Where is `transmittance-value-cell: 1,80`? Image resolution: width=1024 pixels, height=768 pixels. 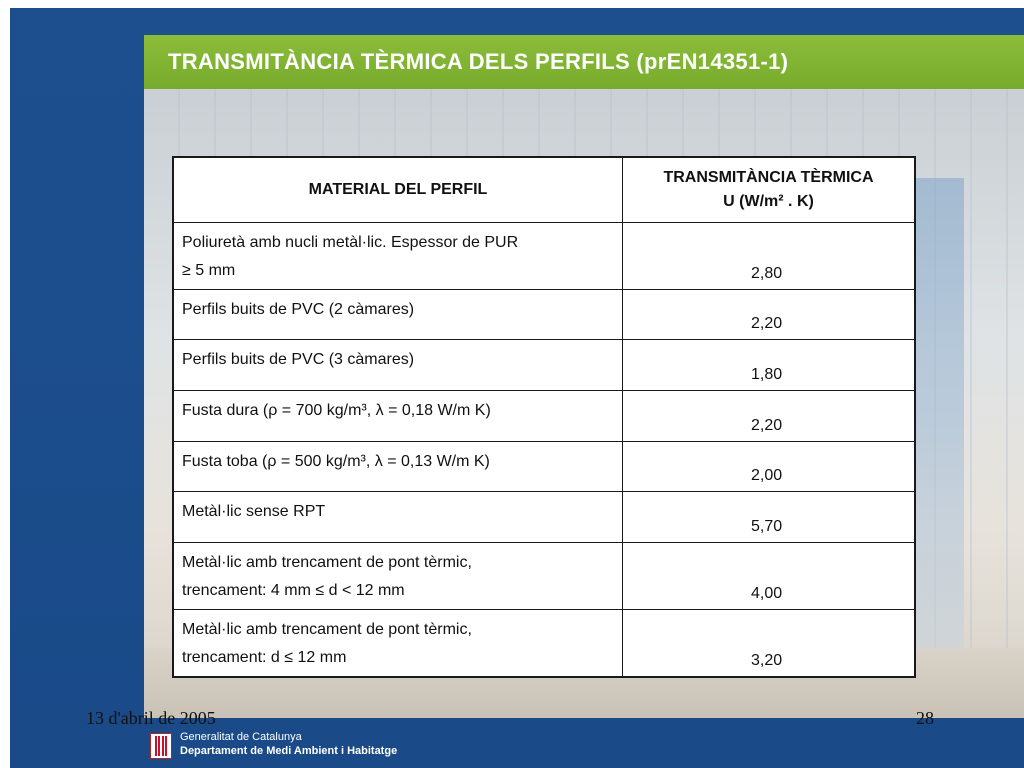
transmittance-value-cell: 1,80 is located at coordinates (769, 365).